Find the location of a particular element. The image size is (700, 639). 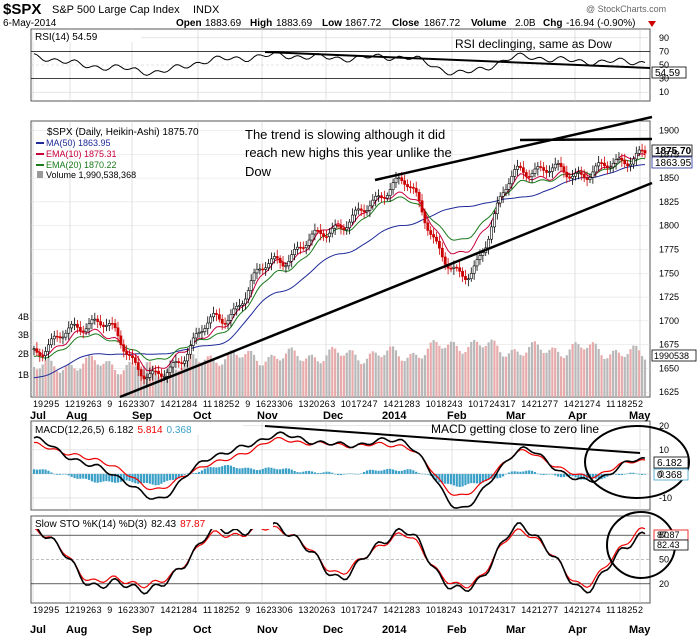

month-label: Sep is located at coordinates (142, 630).